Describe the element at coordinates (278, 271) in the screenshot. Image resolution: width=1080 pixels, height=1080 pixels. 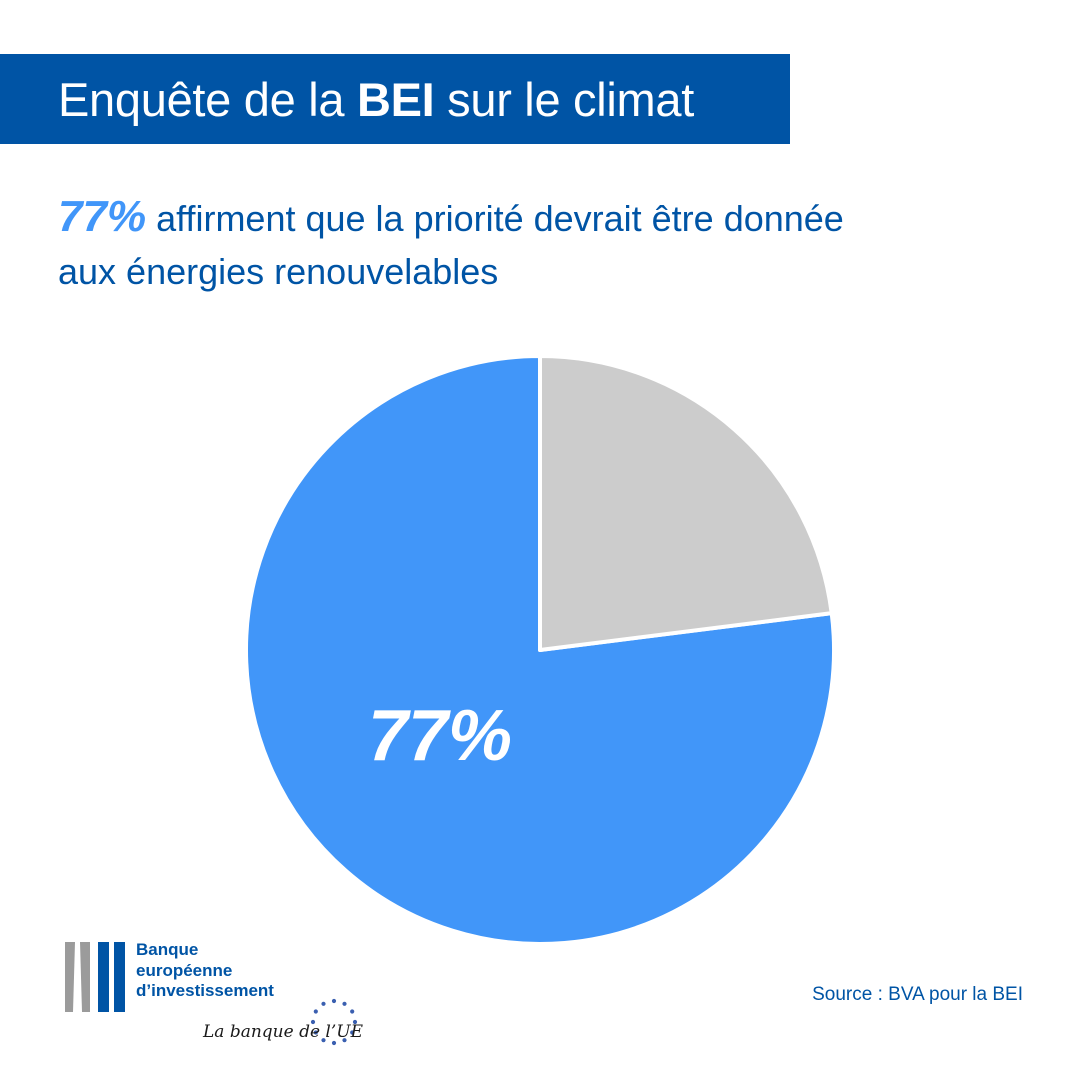
I see `headline-text-line2: aux énergies renouvelables` at that location.